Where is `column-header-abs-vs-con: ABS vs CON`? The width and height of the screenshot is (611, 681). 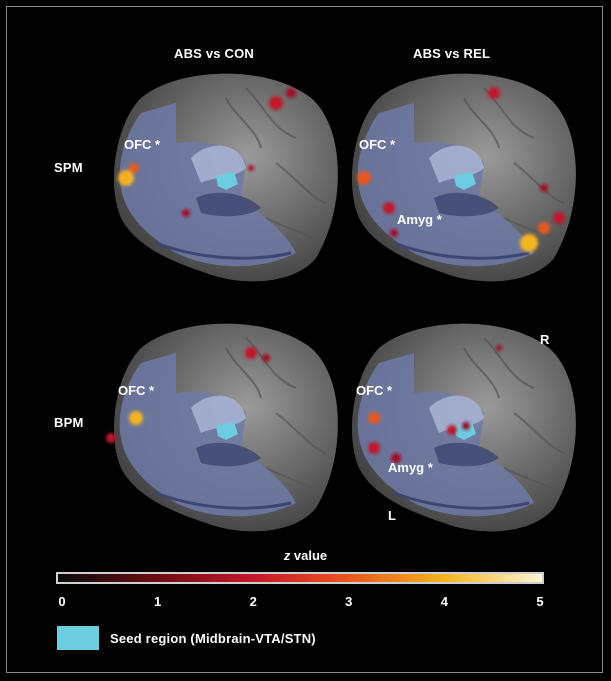
column-header-abs-vs-con: ABS vs CON is located at coordinates (214, 53).